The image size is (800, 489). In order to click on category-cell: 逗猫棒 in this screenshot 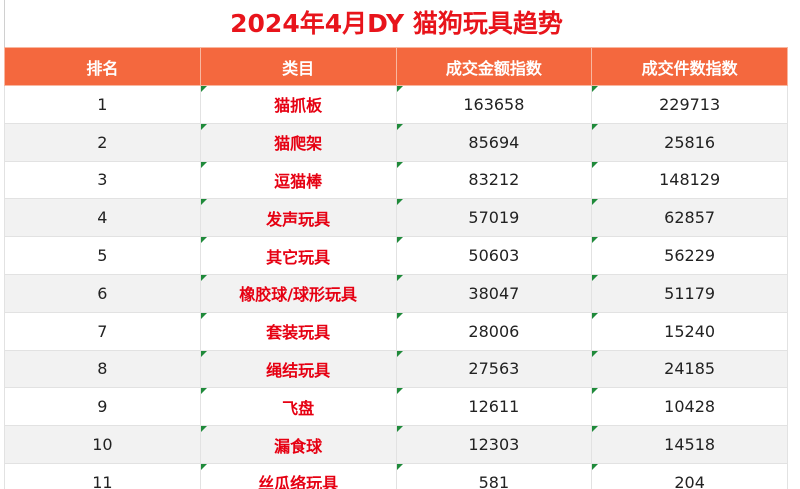, I will do `click(298, 180)`.